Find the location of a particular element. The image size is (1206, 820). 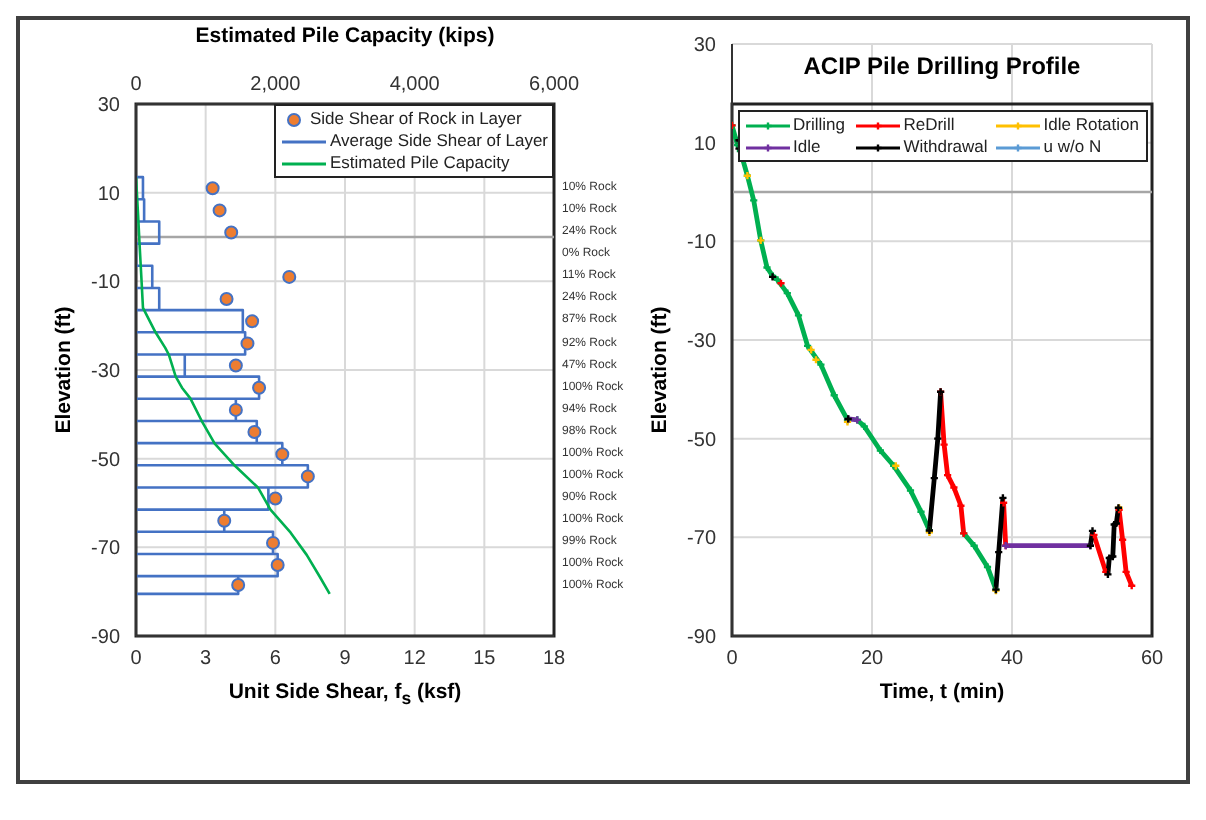

x-tick-label: 6 is located at coordinates (275, 659).